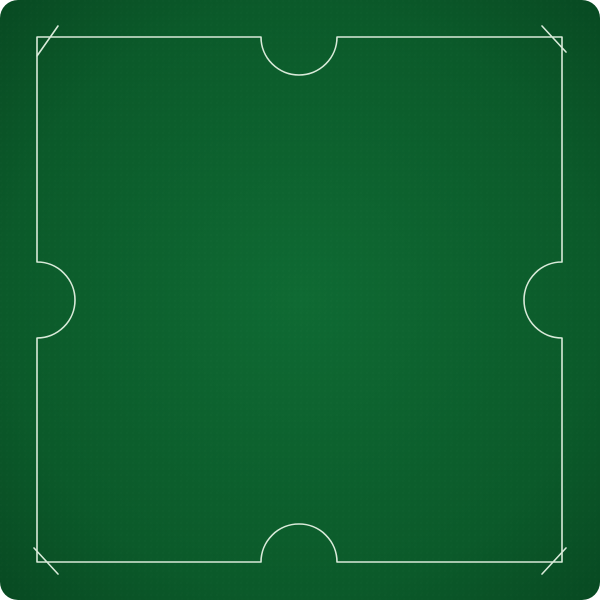 This screenshot has width=600, height=600. I want to click on corner-marker-bottom-right, so click(554, 561).